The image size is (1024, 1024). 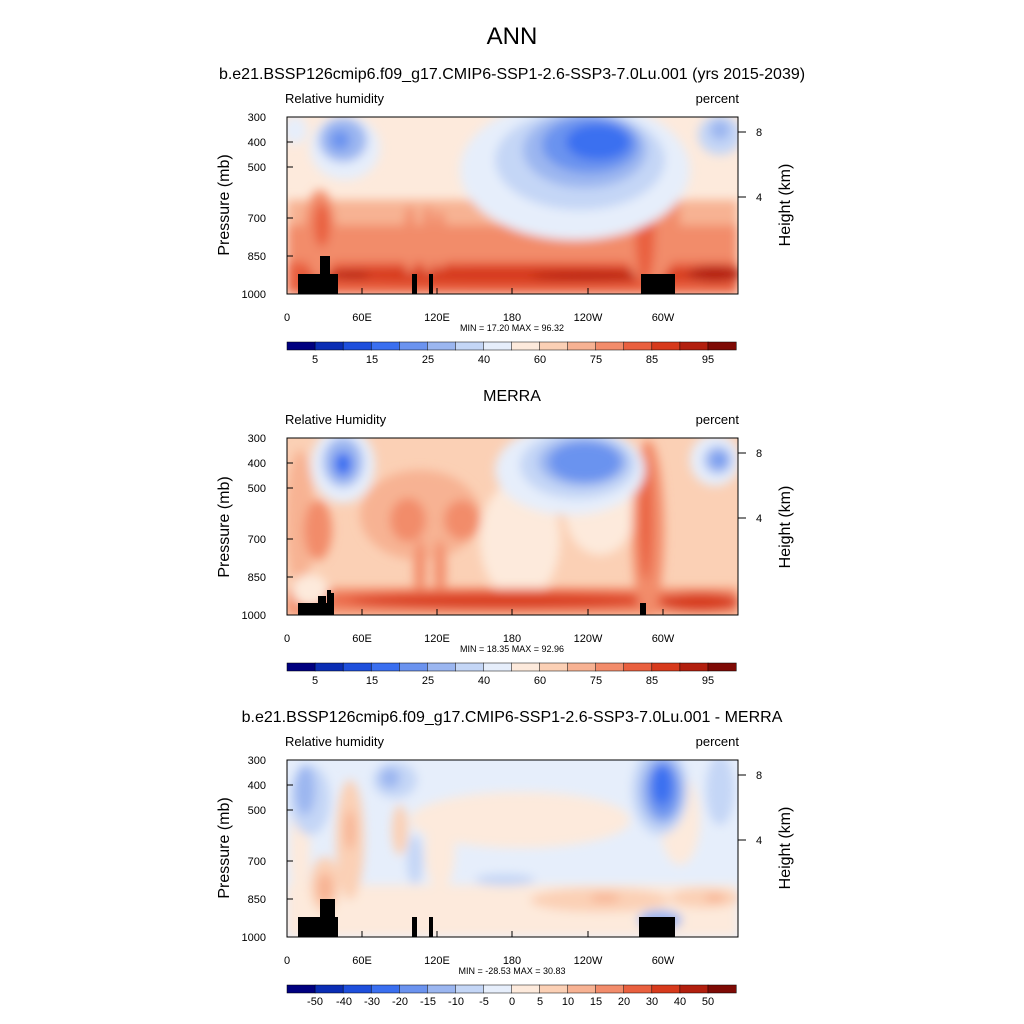 I want to click on min-max-stats: MIN = 17.20 MAX = 96.32, so click(x=512, y=328).